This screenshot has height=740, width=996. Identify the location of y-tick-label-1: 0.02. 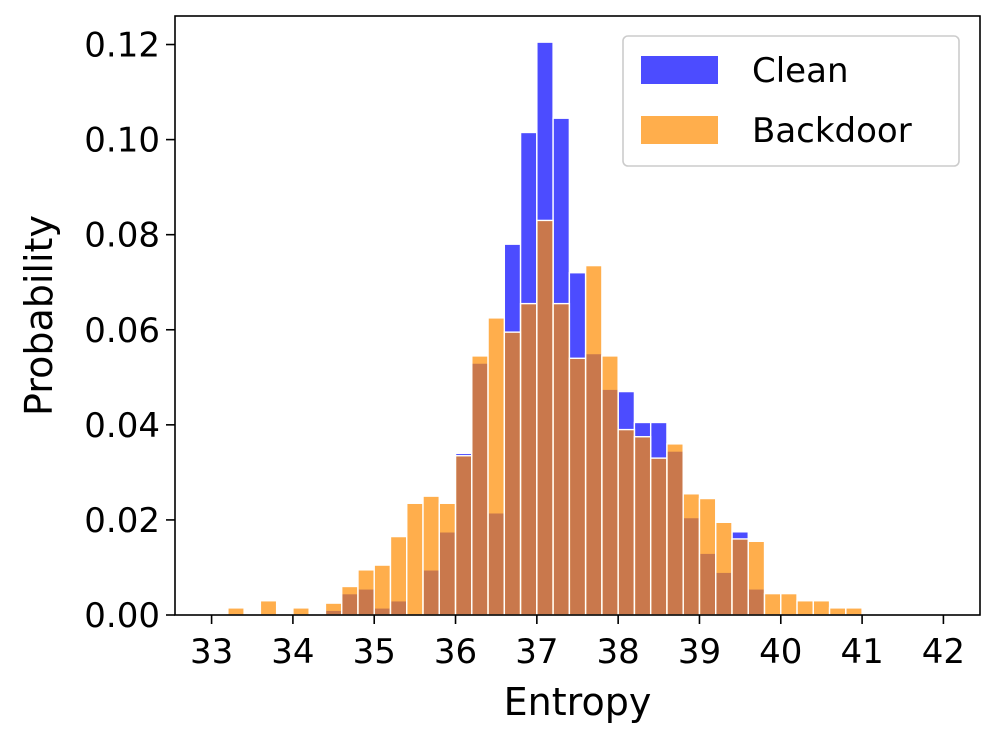
(122, 521).